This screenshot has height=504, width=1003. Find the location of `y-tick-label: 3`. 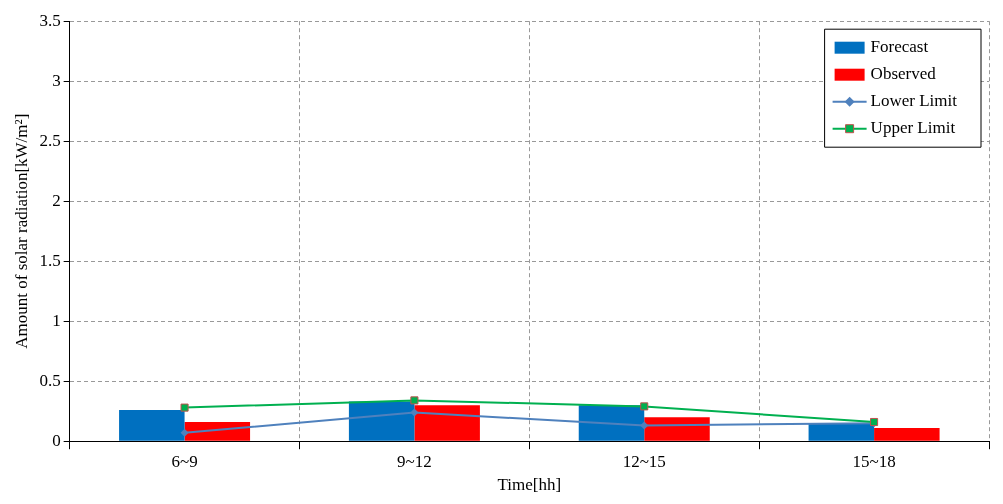

y-tick-label: 3 is located at coordinates (56, 80).